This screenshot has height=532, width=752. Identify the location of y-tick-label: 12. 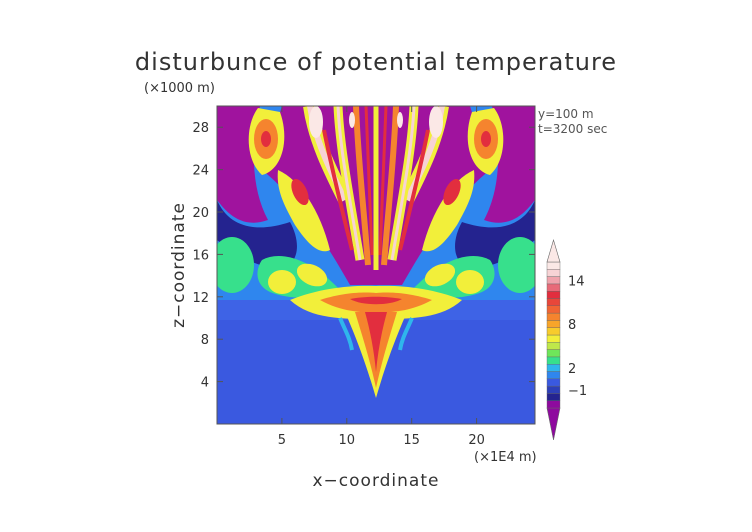
(200, 298).